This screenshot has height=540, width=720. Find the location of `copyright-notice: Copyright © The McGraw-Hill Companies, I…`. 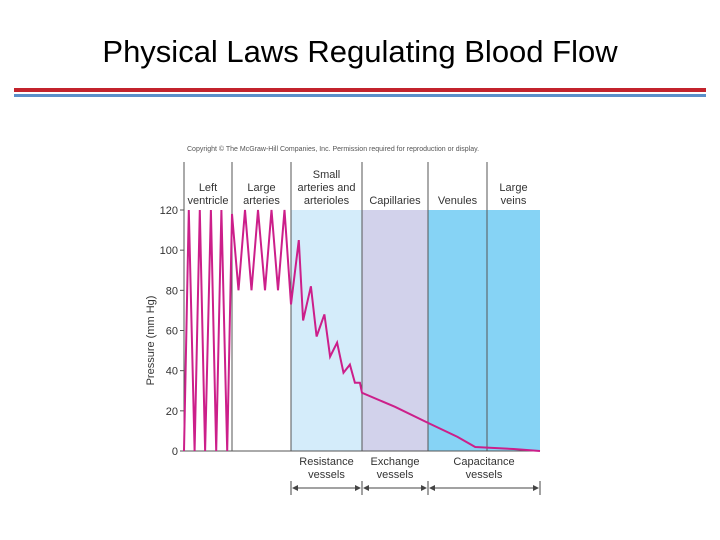

copyright-notice: Copyright © The McGraw-Hill Companies, I… is located at coordinates (333, 149).